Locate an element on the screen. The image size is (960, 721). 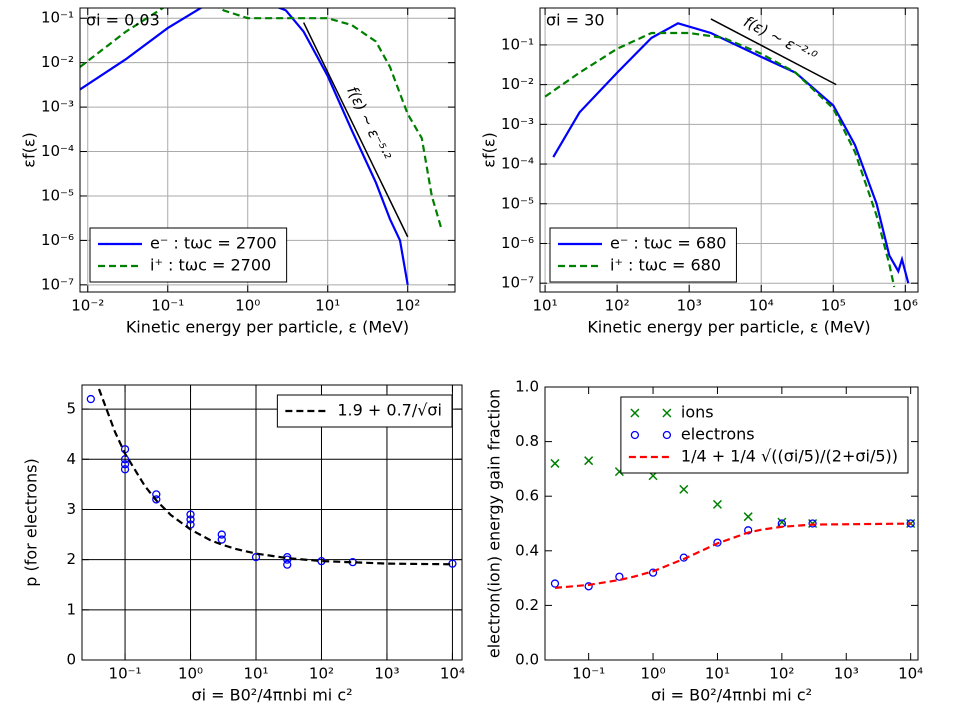
y-tick-label: 5 is located at coordinates (71, 409).